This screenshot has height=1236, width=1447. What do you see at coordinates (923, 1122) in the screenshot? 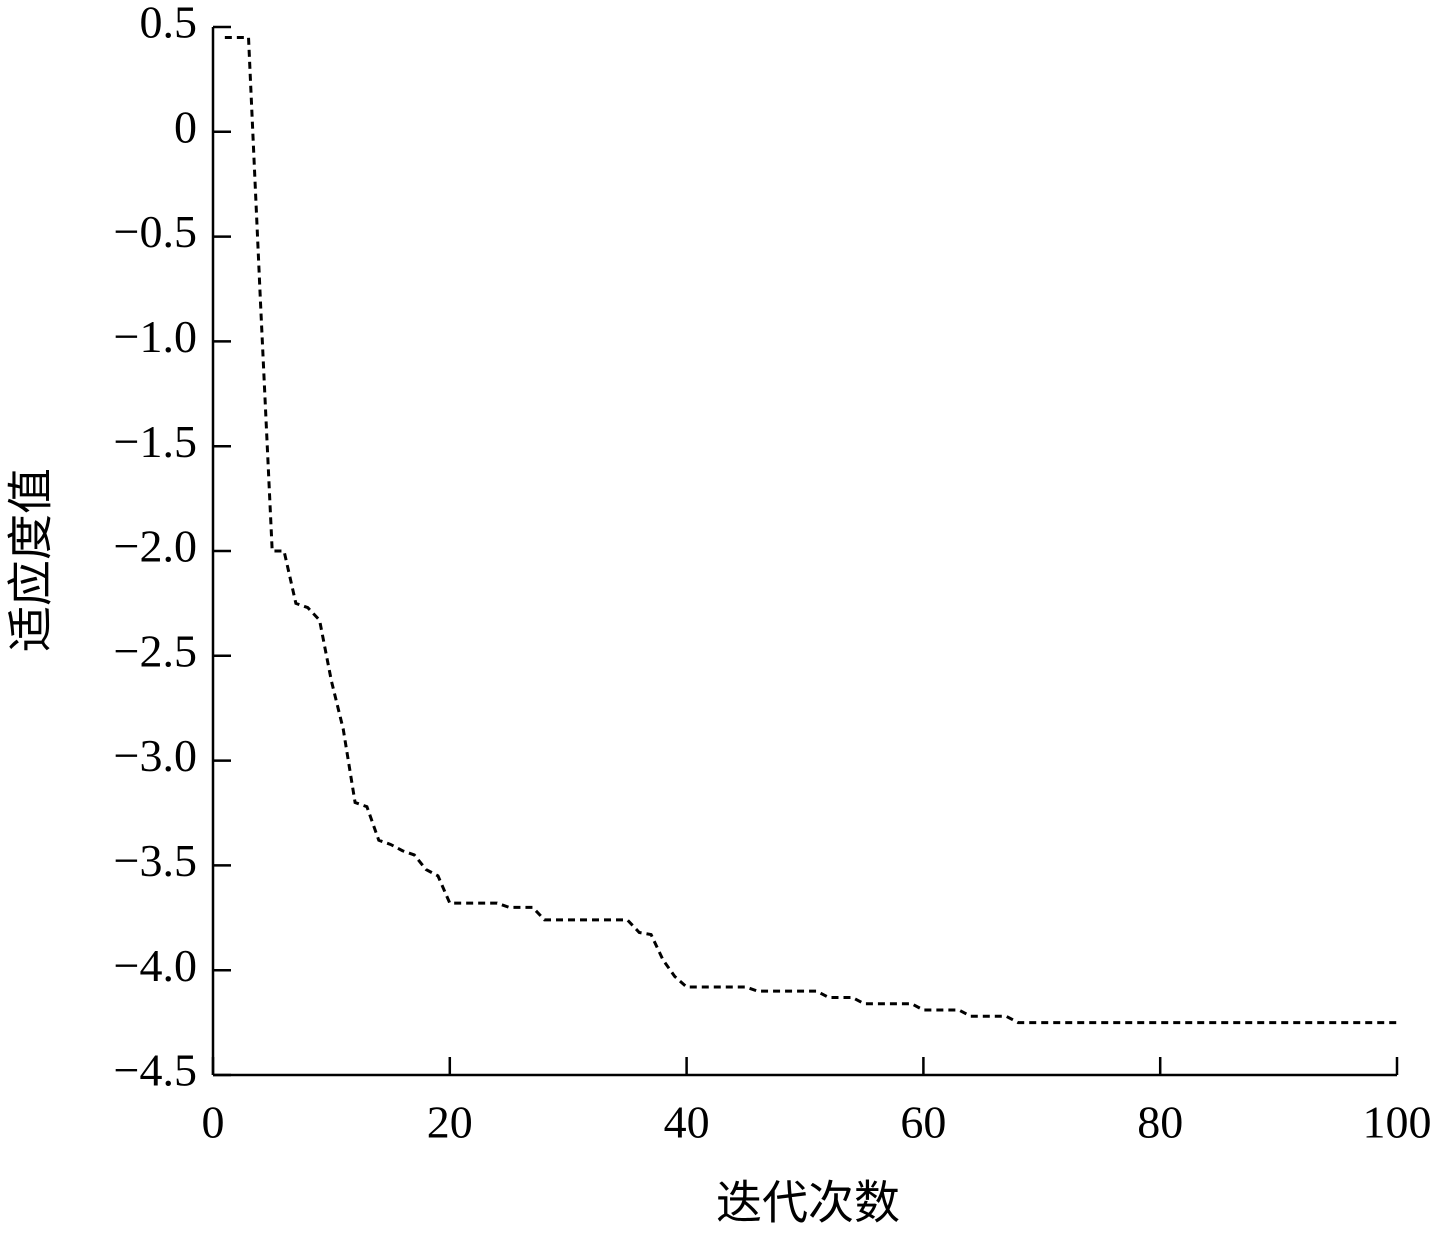
I see `x-tick-label: 60` at bounding box center [923, 1122].